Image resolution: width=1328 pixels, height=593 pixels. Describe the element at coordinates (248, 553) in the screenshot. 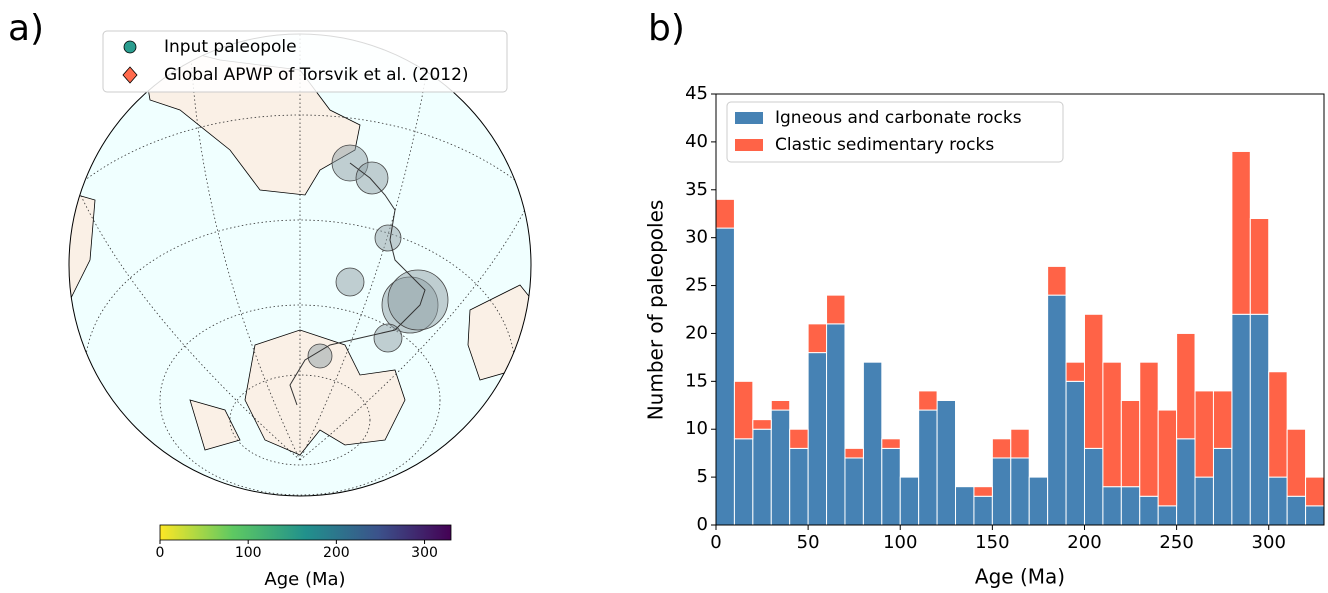

I see `colorbar-tick-label: 100` at that location.